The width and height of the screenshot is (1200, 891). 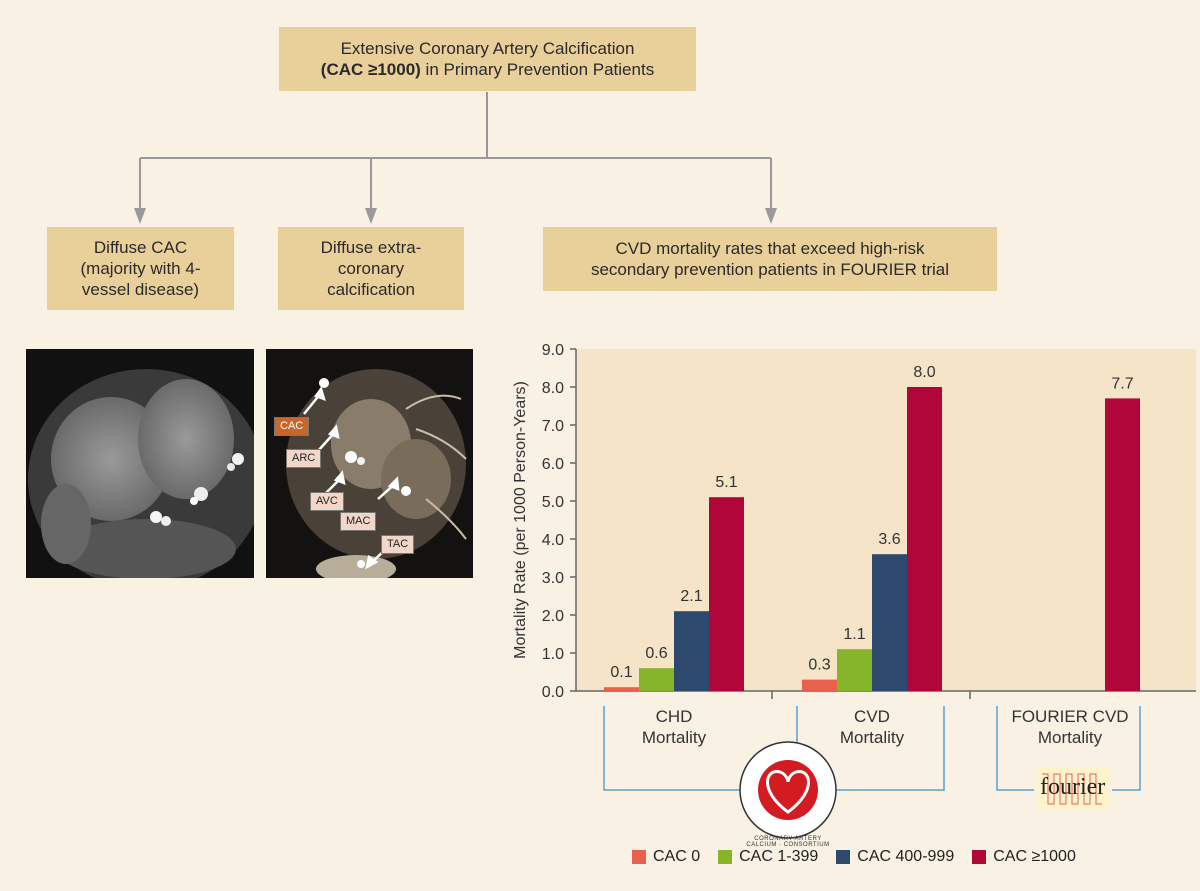 What do you see at coordinates (553, 654) in the screenshot?
I see `y-tick-label: 1.0` at bounding box center [553, 654].